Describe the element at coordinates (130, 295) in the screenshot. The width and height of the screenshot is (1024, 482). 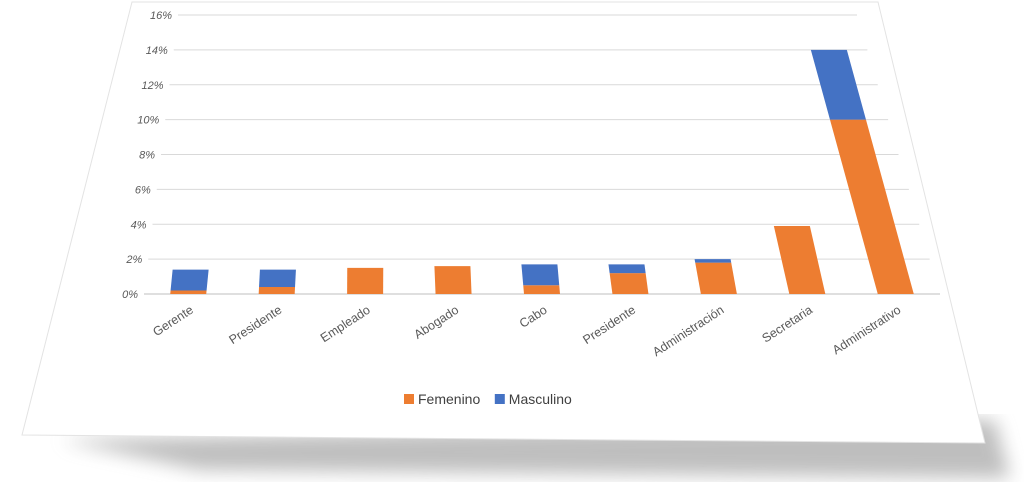
I see `y-tick-label: 0%` at that location.